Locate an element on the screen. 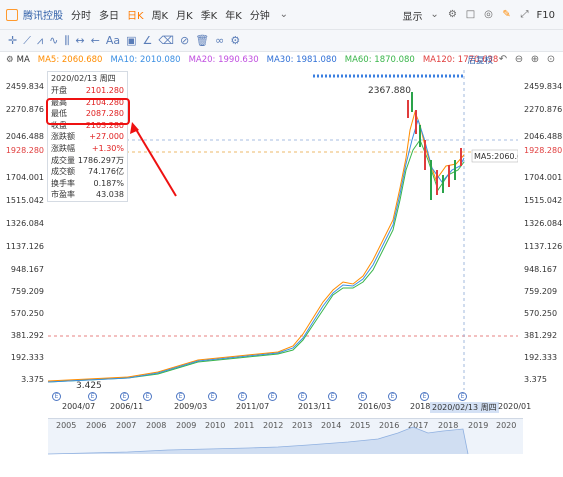 The width and height of the screenshot is (563, 477). ma-prefix: MA is located at coordinates (23, 60).